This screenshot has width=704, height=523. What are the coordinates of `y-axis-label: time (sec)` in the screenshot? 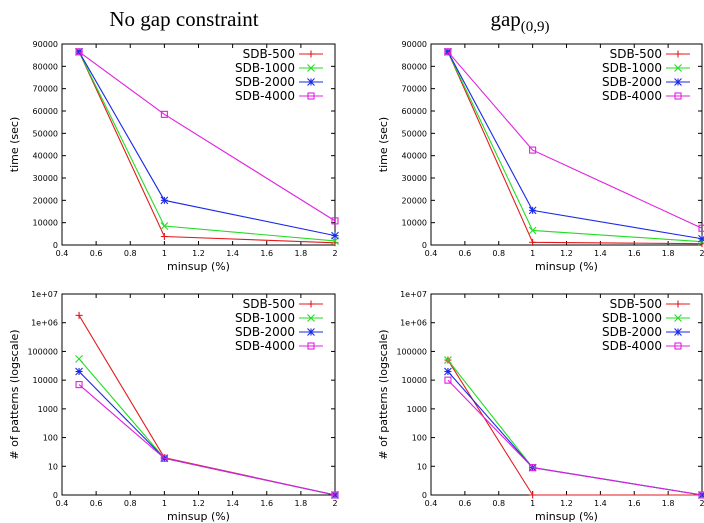 It's located at (14, 144).